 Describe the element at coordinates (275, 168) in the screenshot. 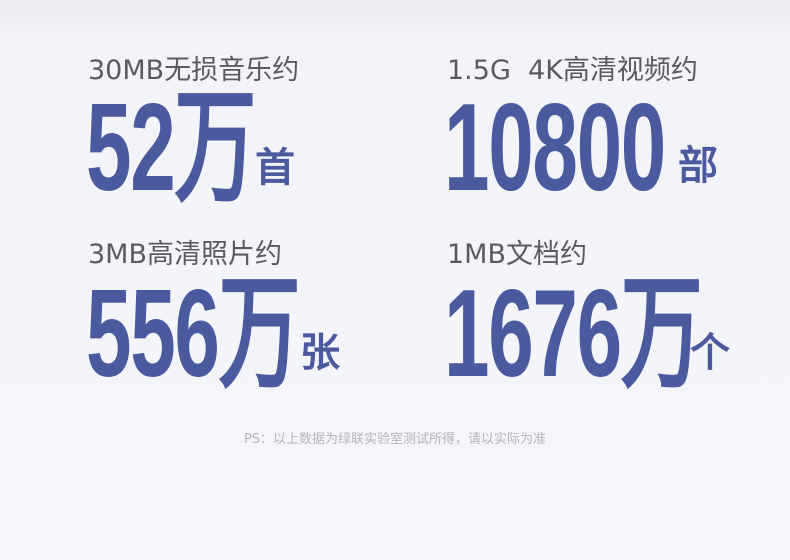

I see `stat-unit: 首` at that location.